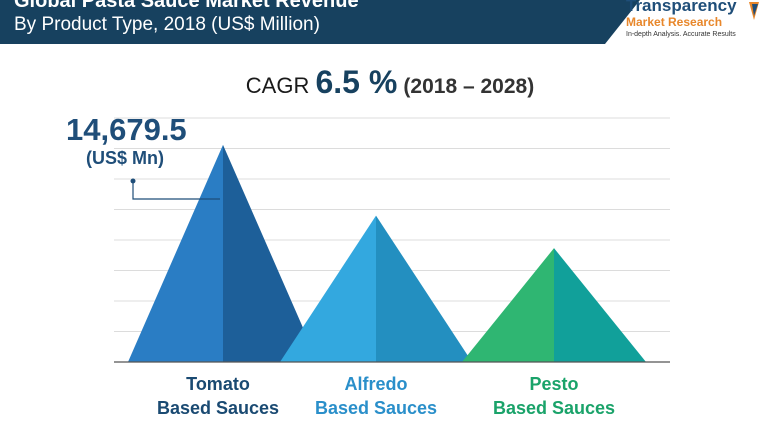  I want to click on category-label-pesto-line2: Based Sauces, so click(554, 408).